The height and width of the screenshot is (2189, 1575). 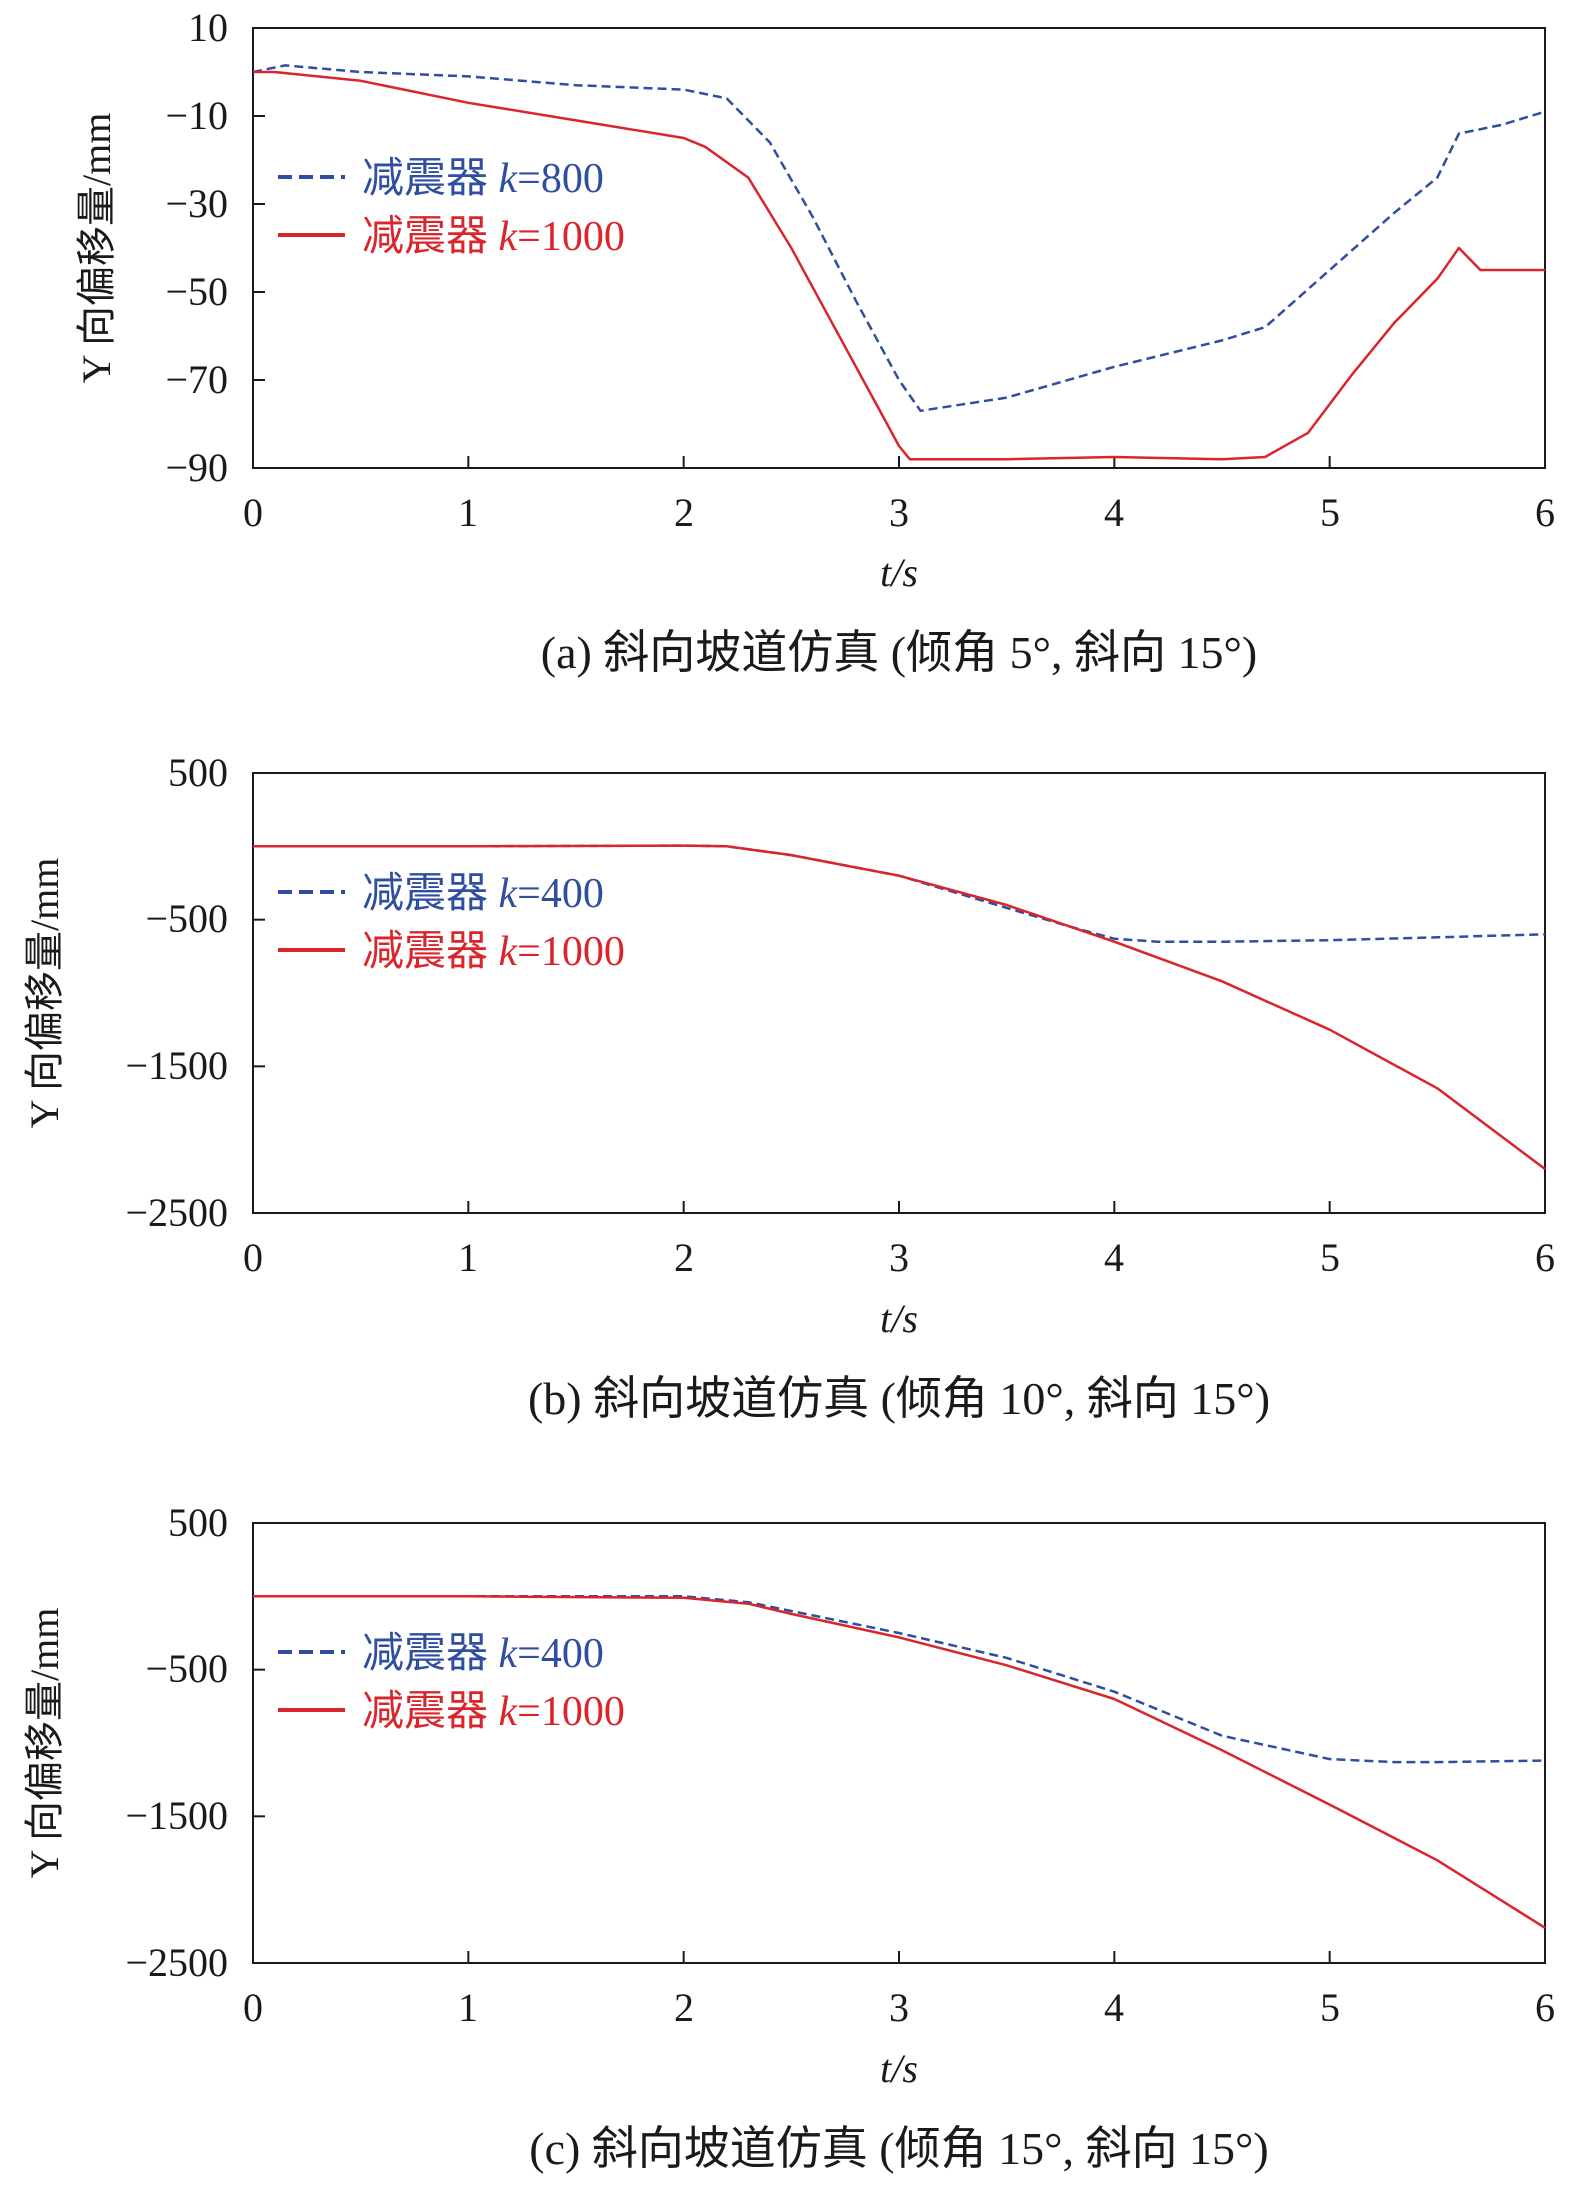 I want to click on series-lines-b, so click(x=899, y=1007).